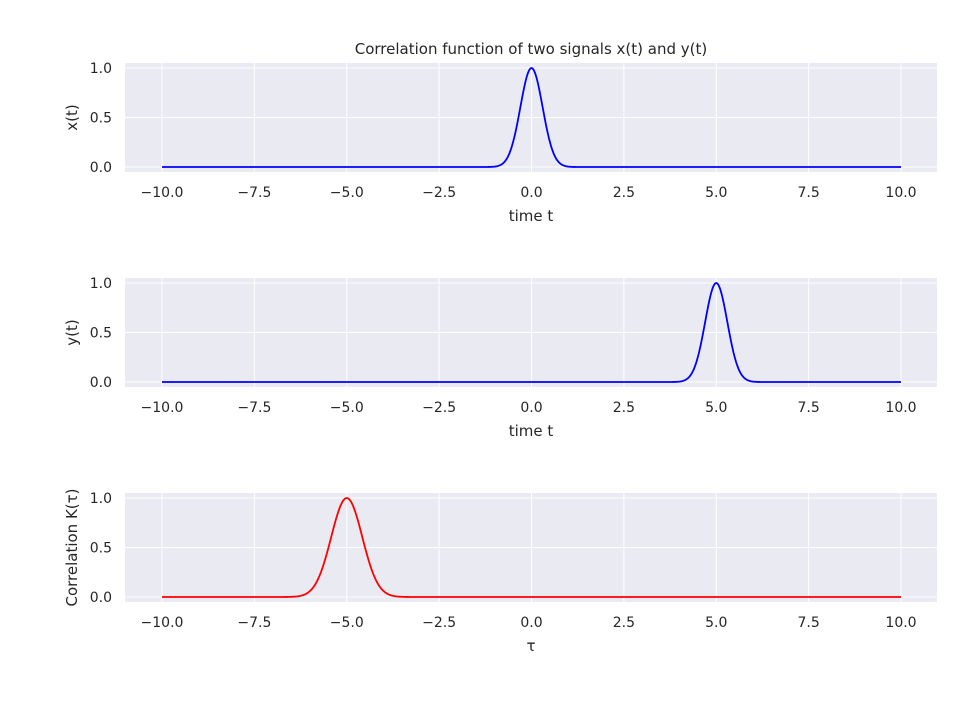 The image size is (965, 706). I want to click on y-axis-label: Correlation K(τ), so click(72, 547).